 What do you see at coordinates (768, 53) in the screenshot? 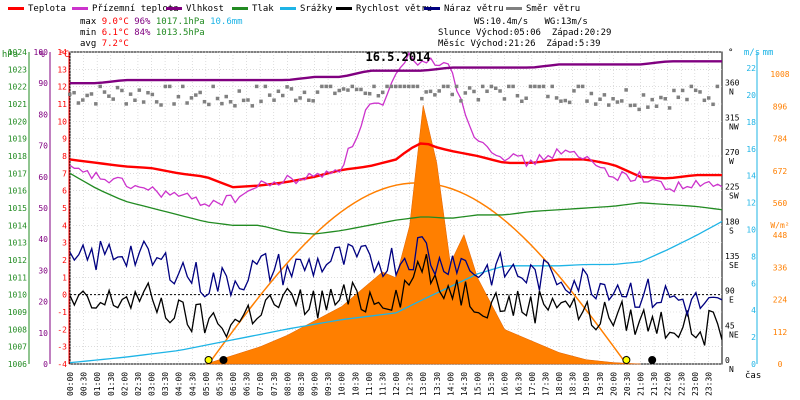
I see `axis-label-mm: mm` at bounding box center [768, 53].